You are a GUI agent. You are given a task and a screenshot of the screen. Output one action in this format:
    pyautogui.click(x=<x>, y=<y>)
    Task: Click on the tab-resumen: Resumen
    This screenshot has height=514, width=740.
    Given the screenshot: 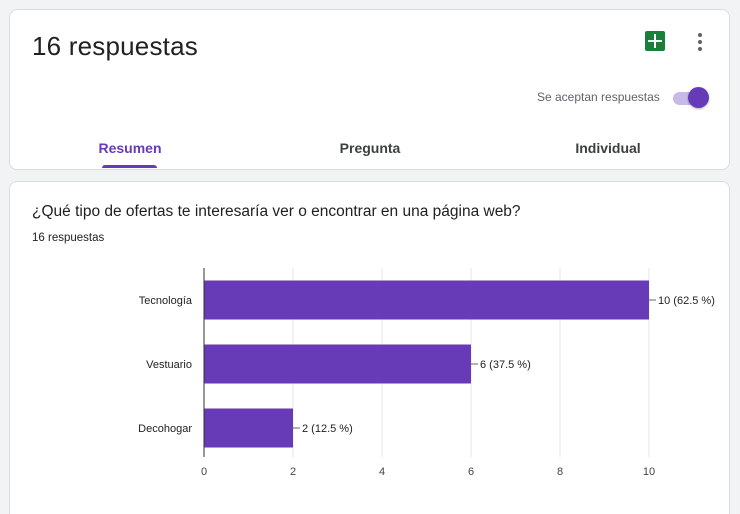 What is the action you would take?
    pyautogui.click(x=130, y=150)
    